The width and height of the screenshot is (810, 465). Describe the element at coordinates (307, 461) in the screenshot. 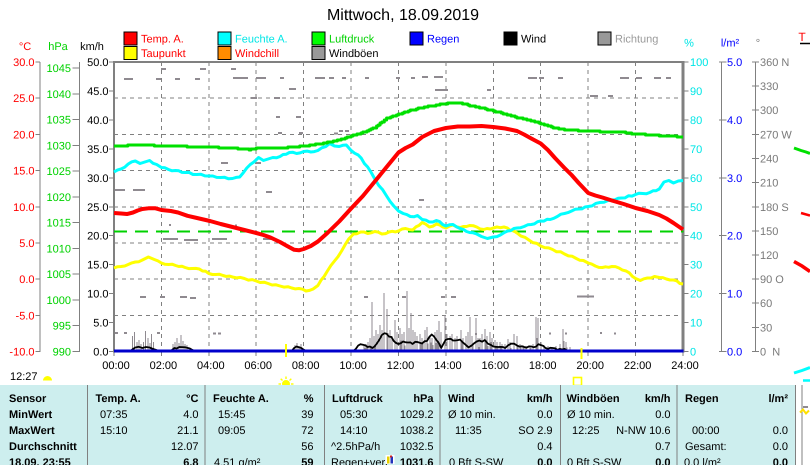

I see `svg-text: 59` at that location.